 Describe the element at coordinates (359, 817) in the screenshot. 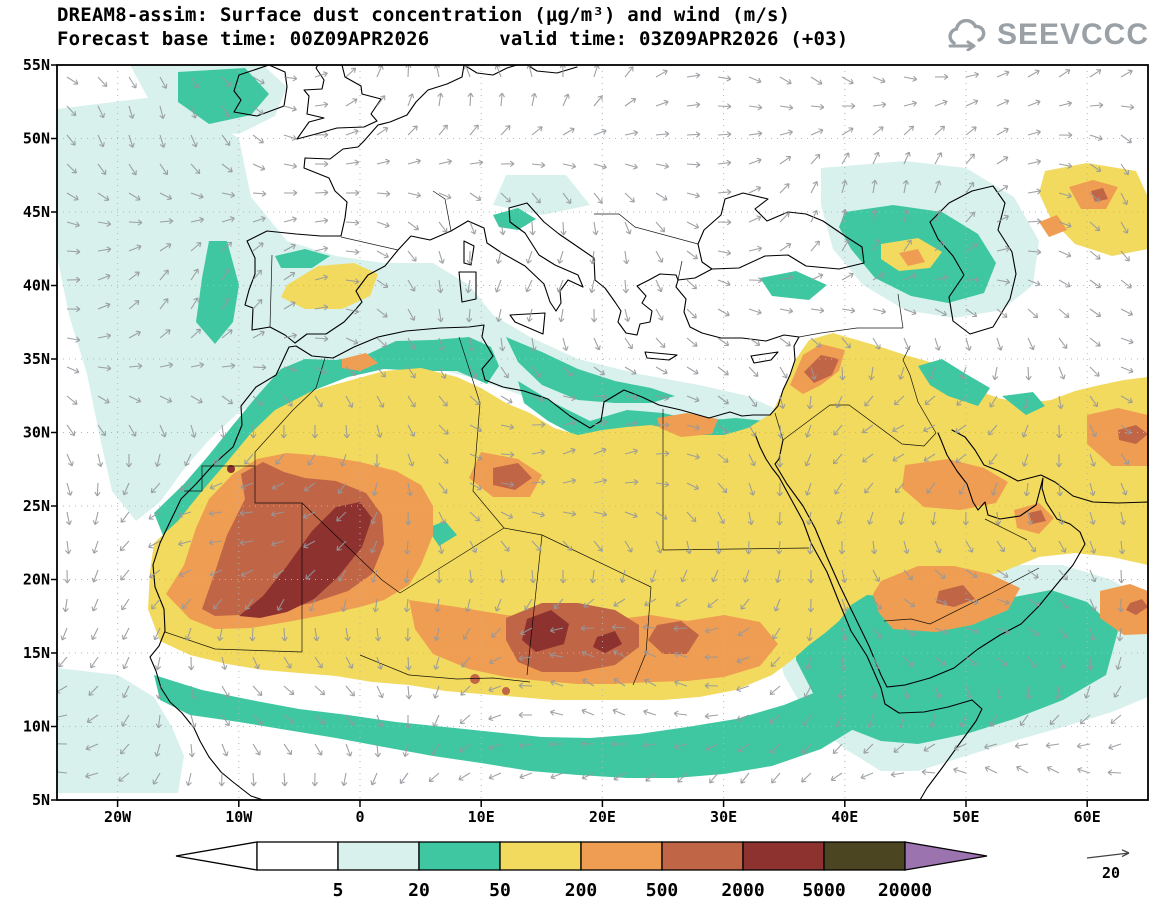

I see `x-axis-label: 0` at that location.